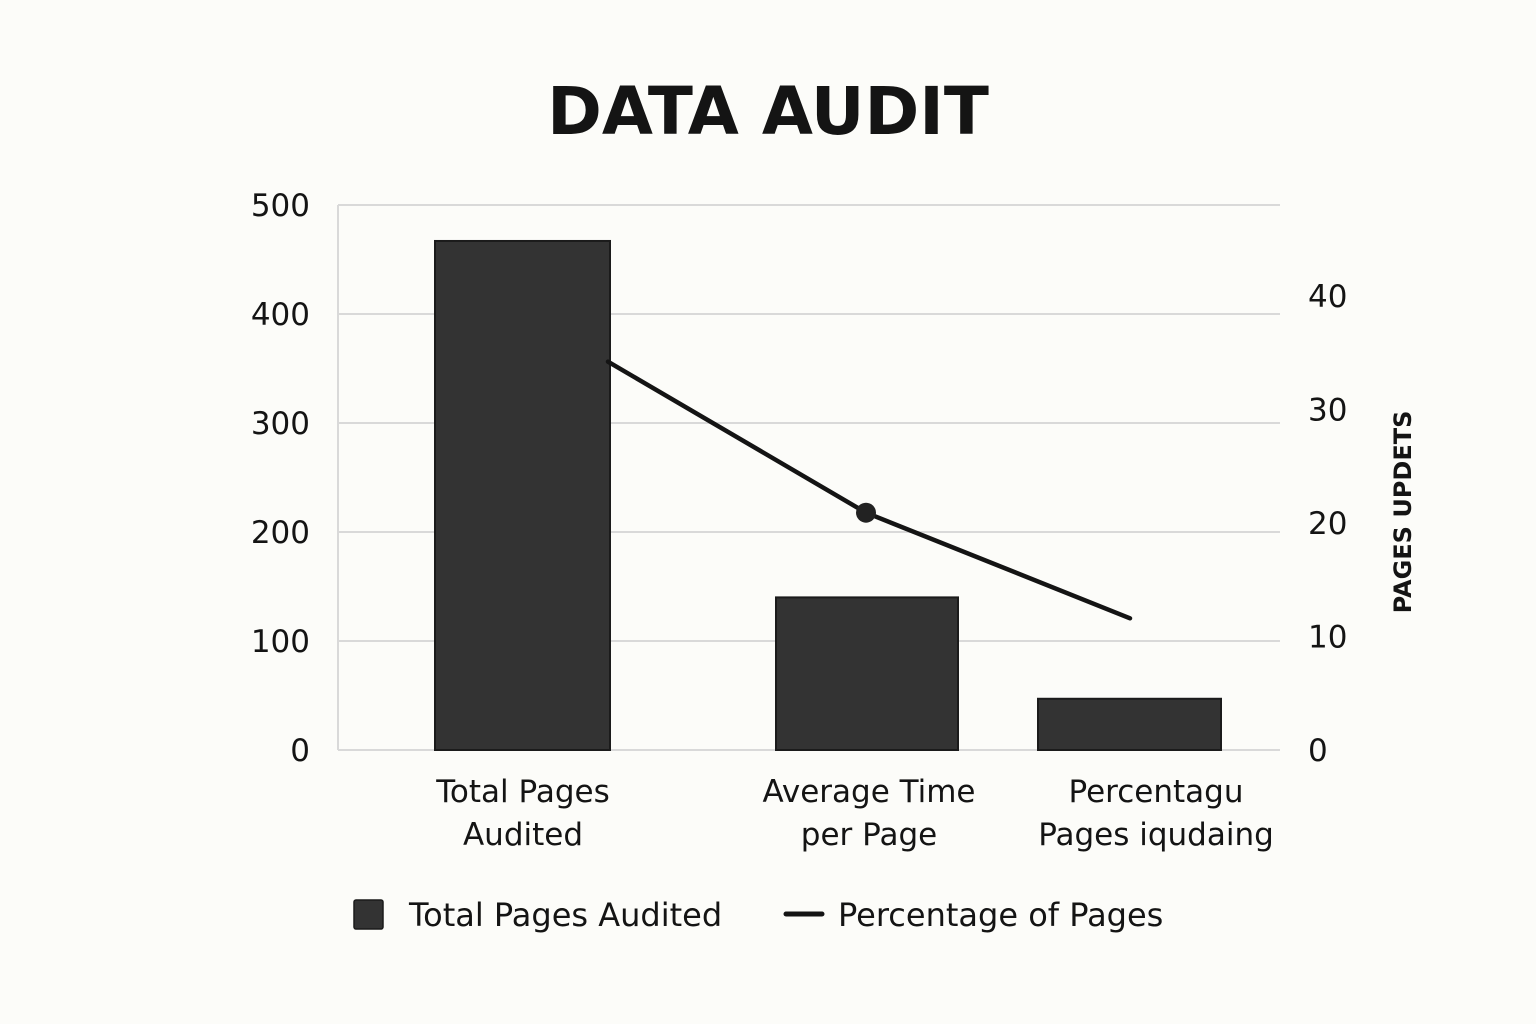 This screenshot has width=1536, height=1024. Describe the element at coordinates (280, 642) in the screenshot. I see `left-tick-label: 100` at that location.